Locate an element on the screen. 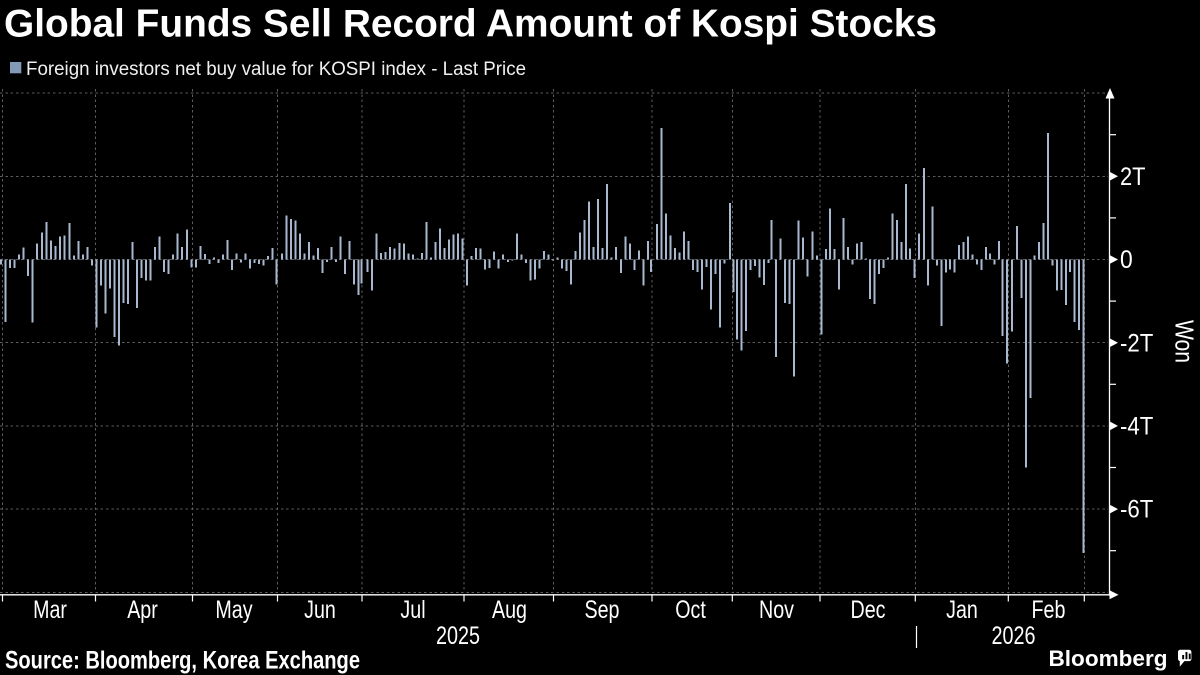  svg-text: -6T is located at coordinates (1136, 510).